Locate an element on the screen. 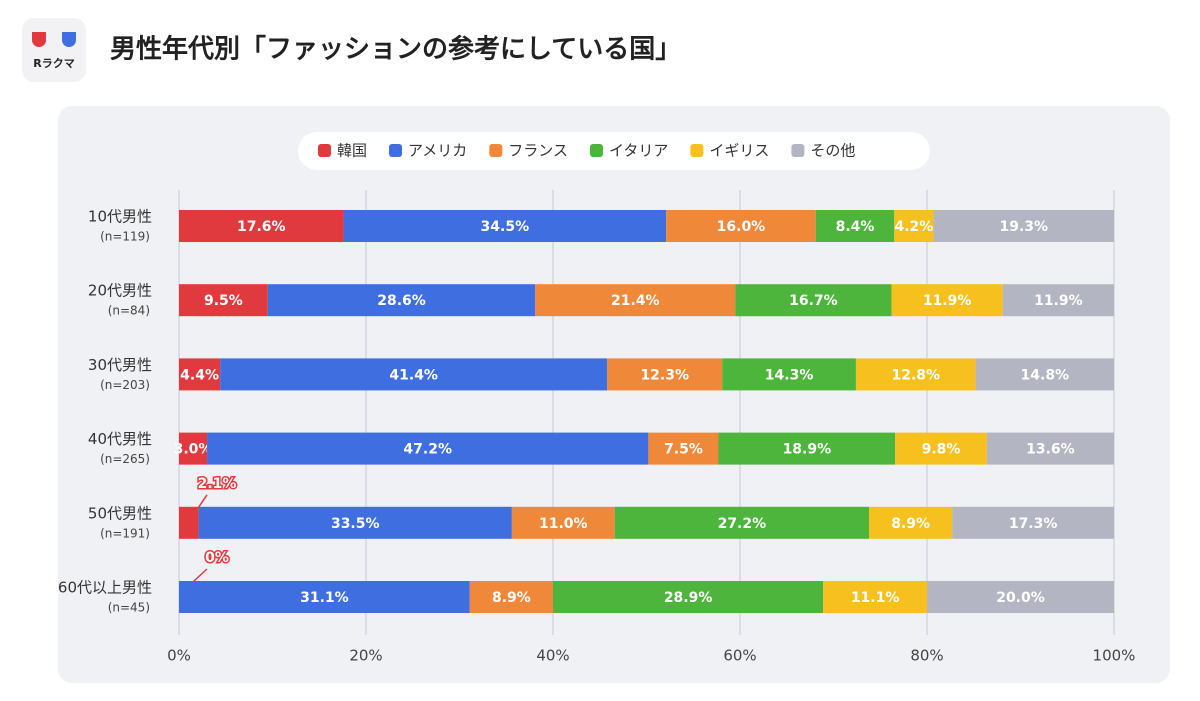  value-label: 27.2% is located at coordinates (742, 524).